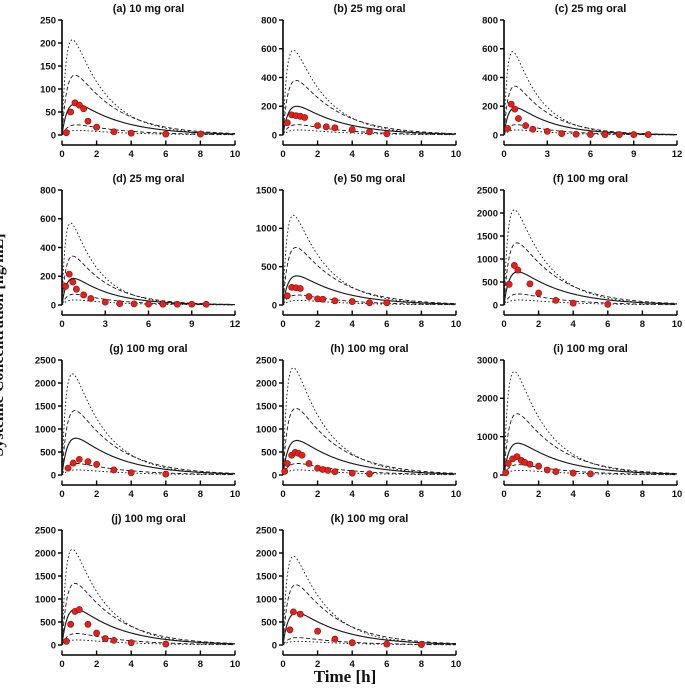 The height and width of the screenshot is (696, 685). I want to click on subplot-d: (d) 25 mg oral 0 200 400 600 800 0 3 6 9 12, so click(132, 255).